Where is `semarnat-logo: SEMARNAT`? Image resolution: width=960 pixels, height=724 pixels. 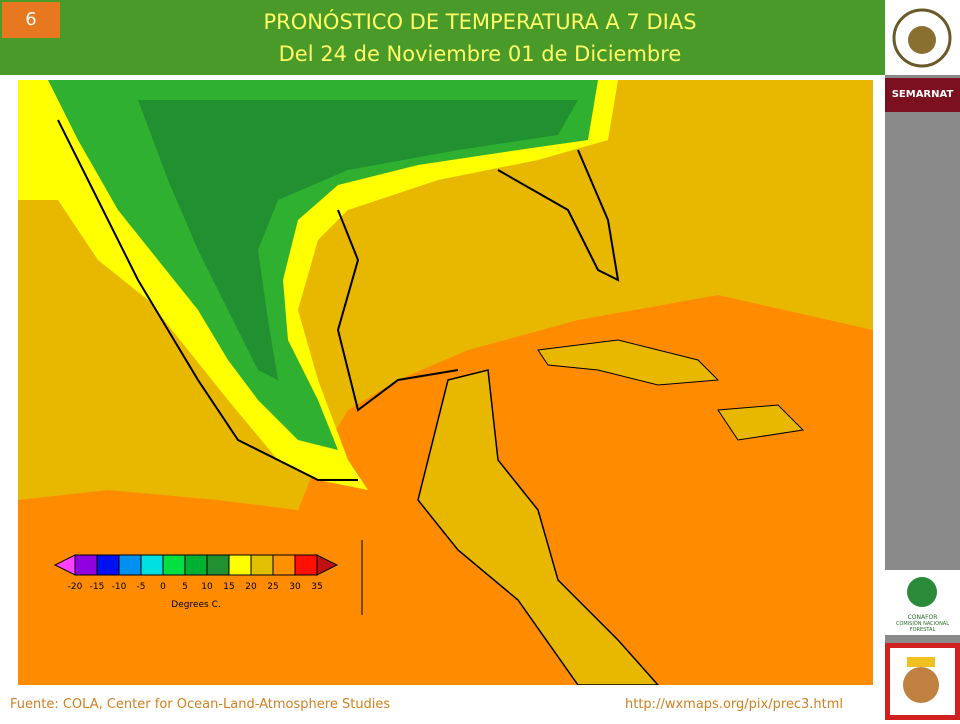 semarnat-logo: SEMARNAT is located at coordinates (922, 95).